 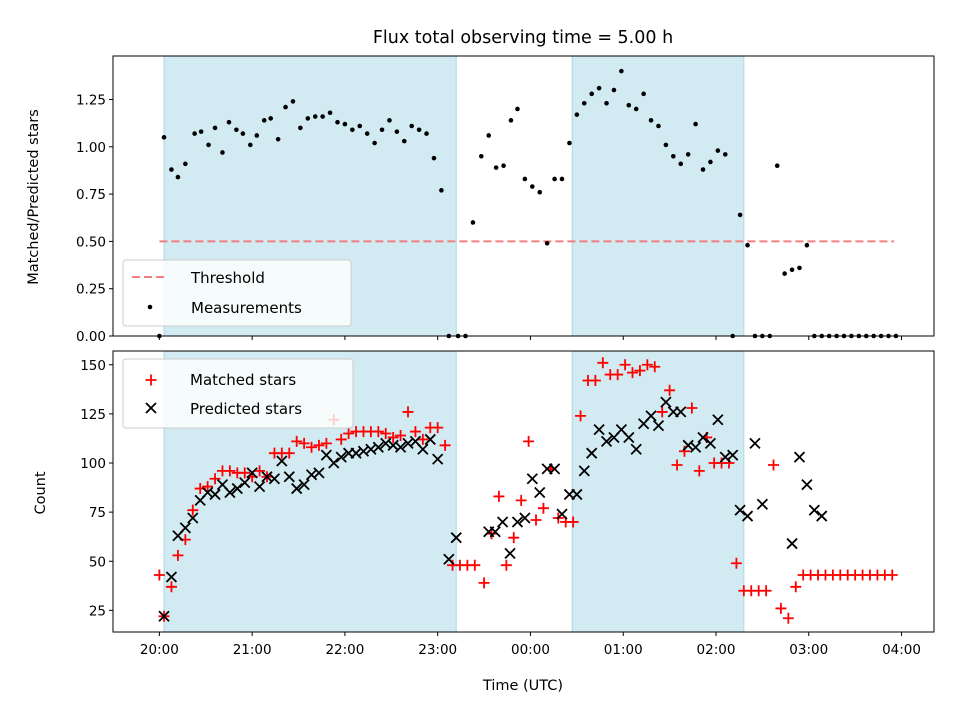 I want to click on x-tick-label: 03:00, so click(x=808, y=650).